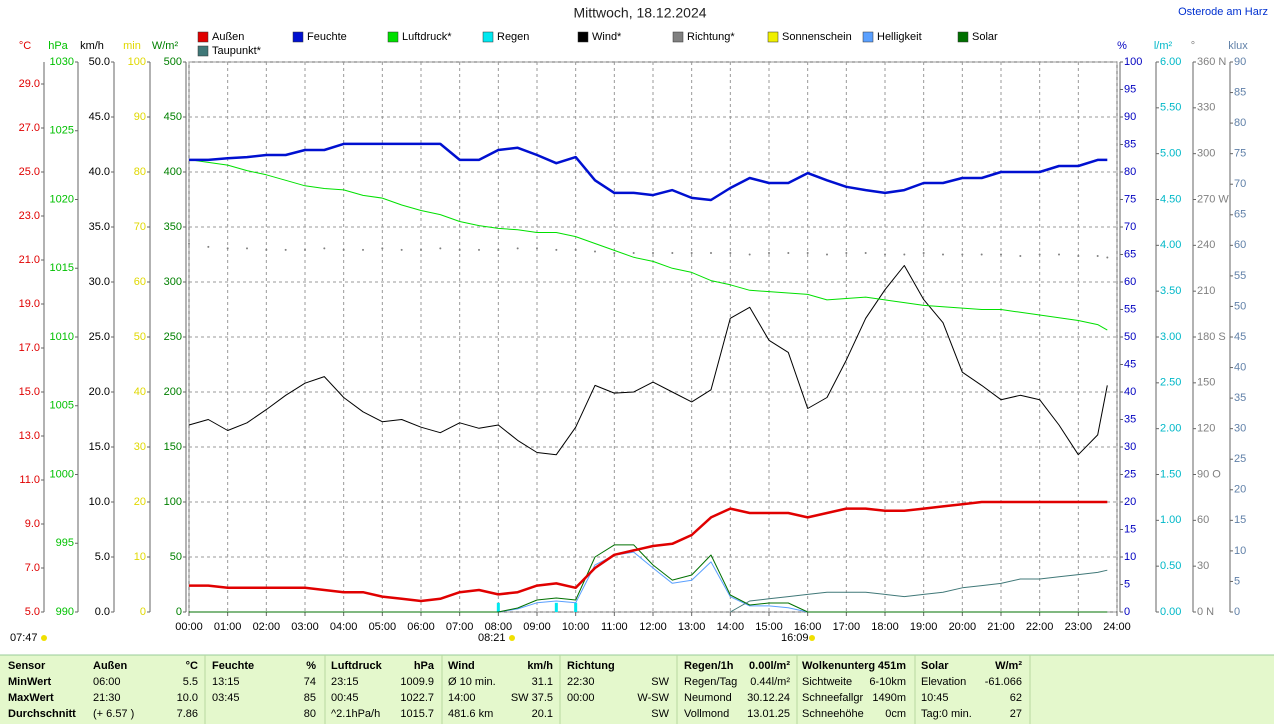 This screenshot has width=1274, height=724. What do you see at coordinates (65, 543) in the screenshot?
I see `axis-tick-label: 995` at bounding box center [65, 543].